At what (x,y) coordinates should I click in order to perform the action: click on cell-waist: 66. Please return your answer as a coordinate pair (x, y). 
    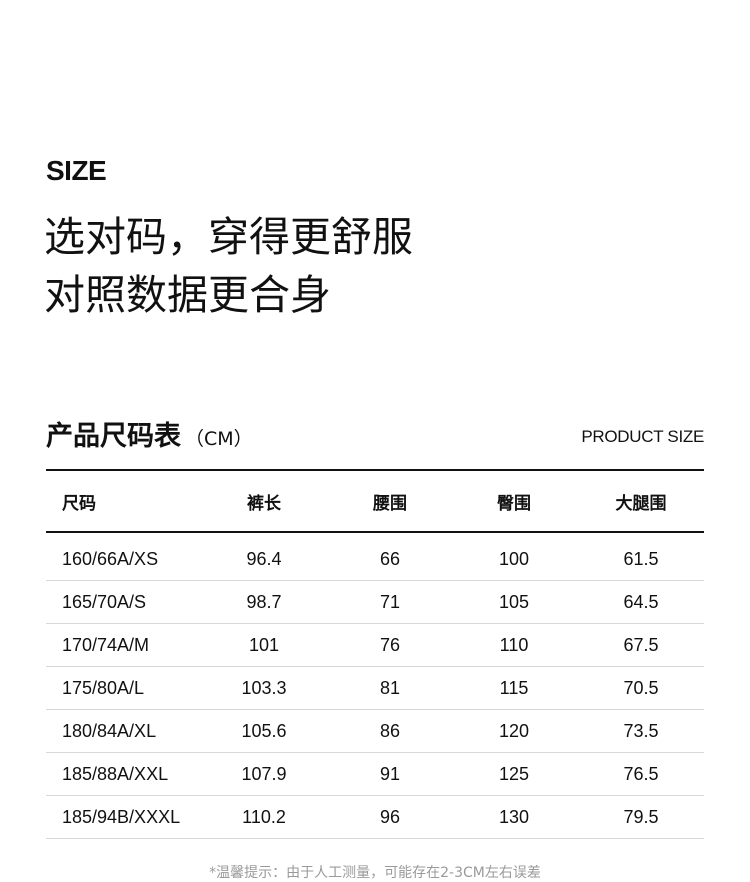
    Looking at the image, I should click on (390, 558).